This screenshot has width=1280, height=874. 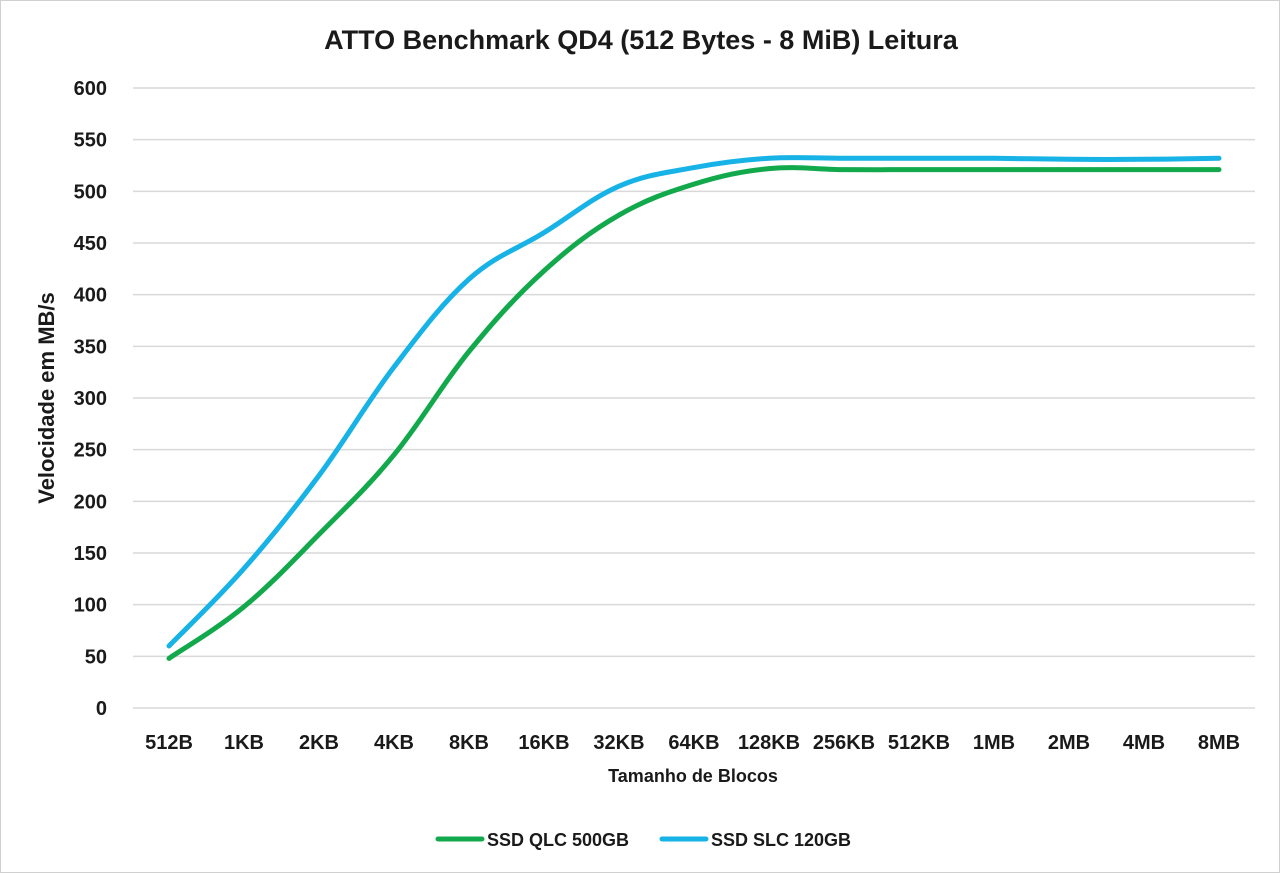 What do you see at coordinates (90, 606) in the screenshot?
I see `y-tick-label: 100` at bounding box center [90, 606].